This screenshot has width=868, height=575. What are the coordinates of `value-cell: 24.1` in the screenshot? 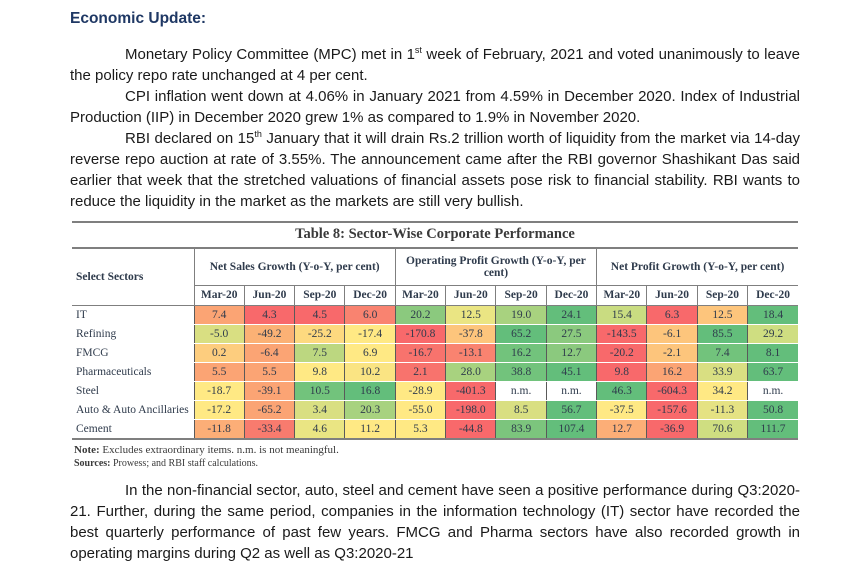 It's located at (571, 315).